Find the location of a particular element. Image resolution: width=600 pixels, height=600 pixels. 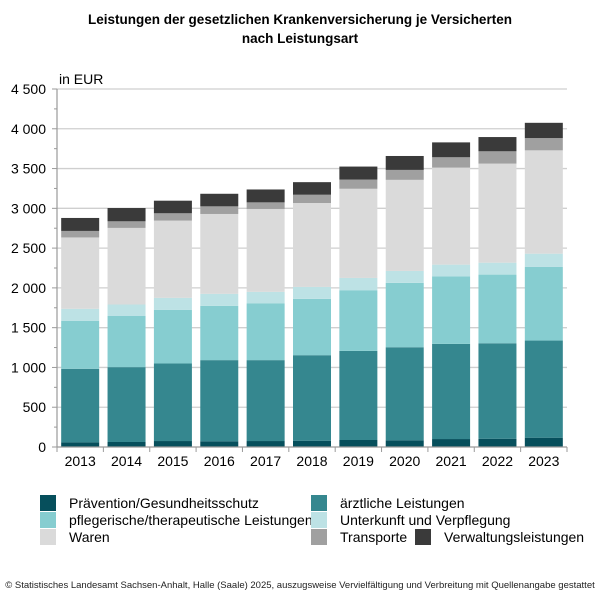

bar-stack-2017 is located at coordinates (265, 318).